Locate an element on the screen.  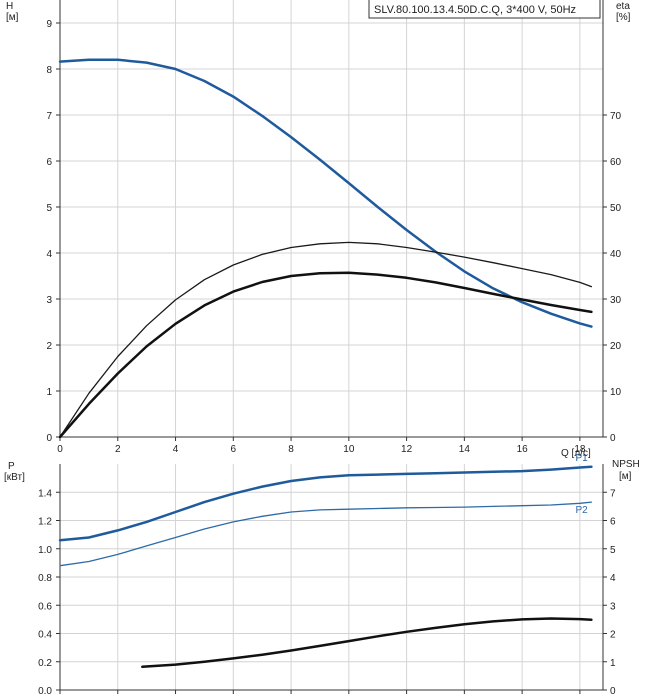
y-tick-label-right: 70 is located at coordinates (616, 116).